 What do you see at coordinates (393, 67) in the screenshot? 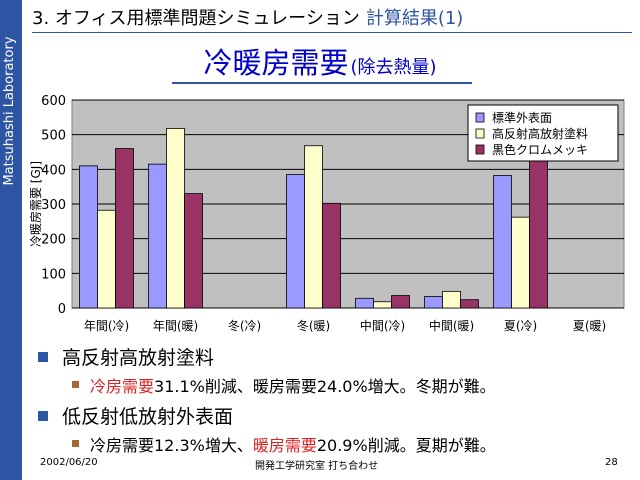
I see `slide-title-suffix: (除去熱量)` at bounding box center [393, 67].